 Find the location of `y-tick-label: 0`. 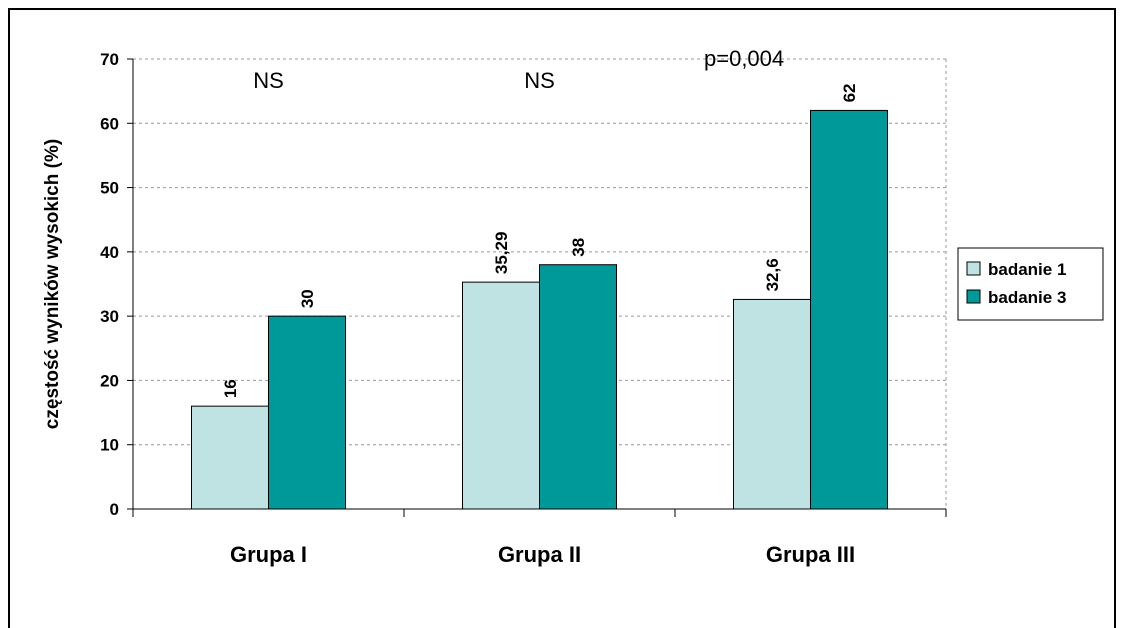

y-tick-label: 0 is located at coordinates (114, 509).